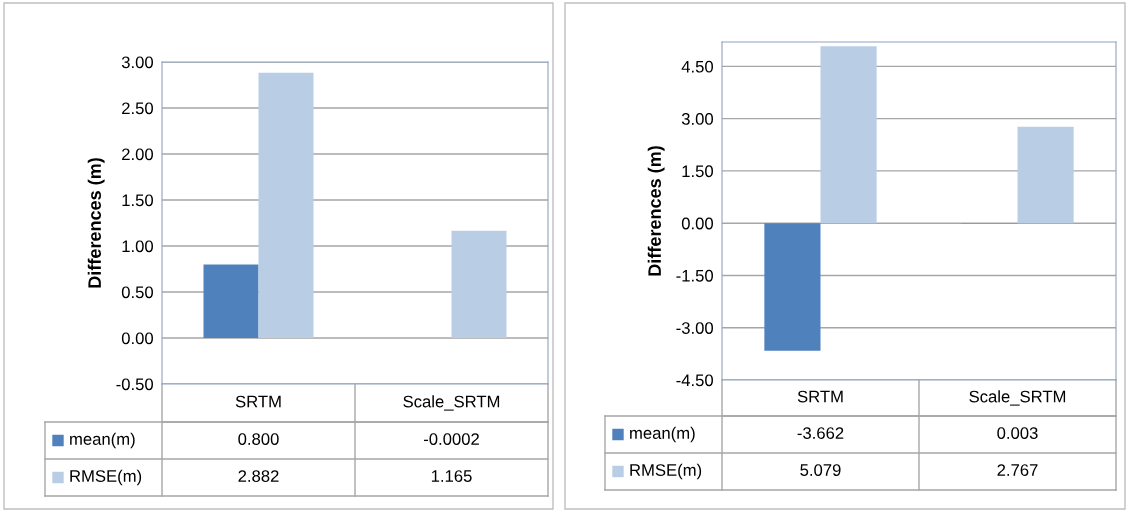  What do you see at coordinates (695, 275) in the screenshot?
I see `y-tick-label: -1.50` at bounding box center [695, 275].